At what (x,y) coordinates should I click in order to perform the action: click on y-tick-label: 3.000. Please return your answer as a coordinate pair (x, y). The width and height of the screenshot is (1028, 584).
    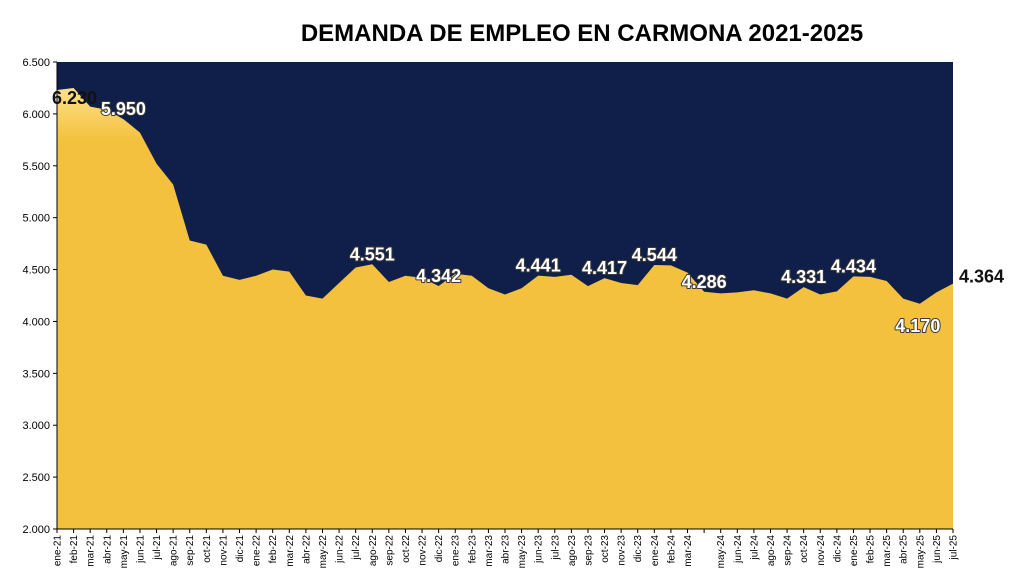
    Looking at the image, I should click on (36, 426).